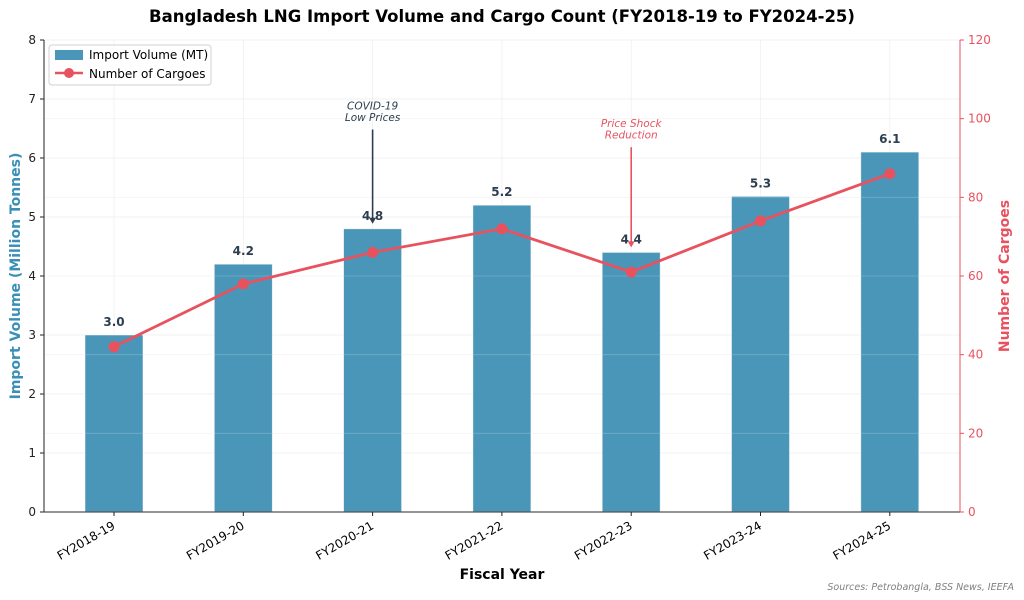 This screenshot has width=1024, height=600. What do you see at coordinates (975, 197) in the screenshot?
I see `right-tick-label: 80` at bounding box center [975, 197].